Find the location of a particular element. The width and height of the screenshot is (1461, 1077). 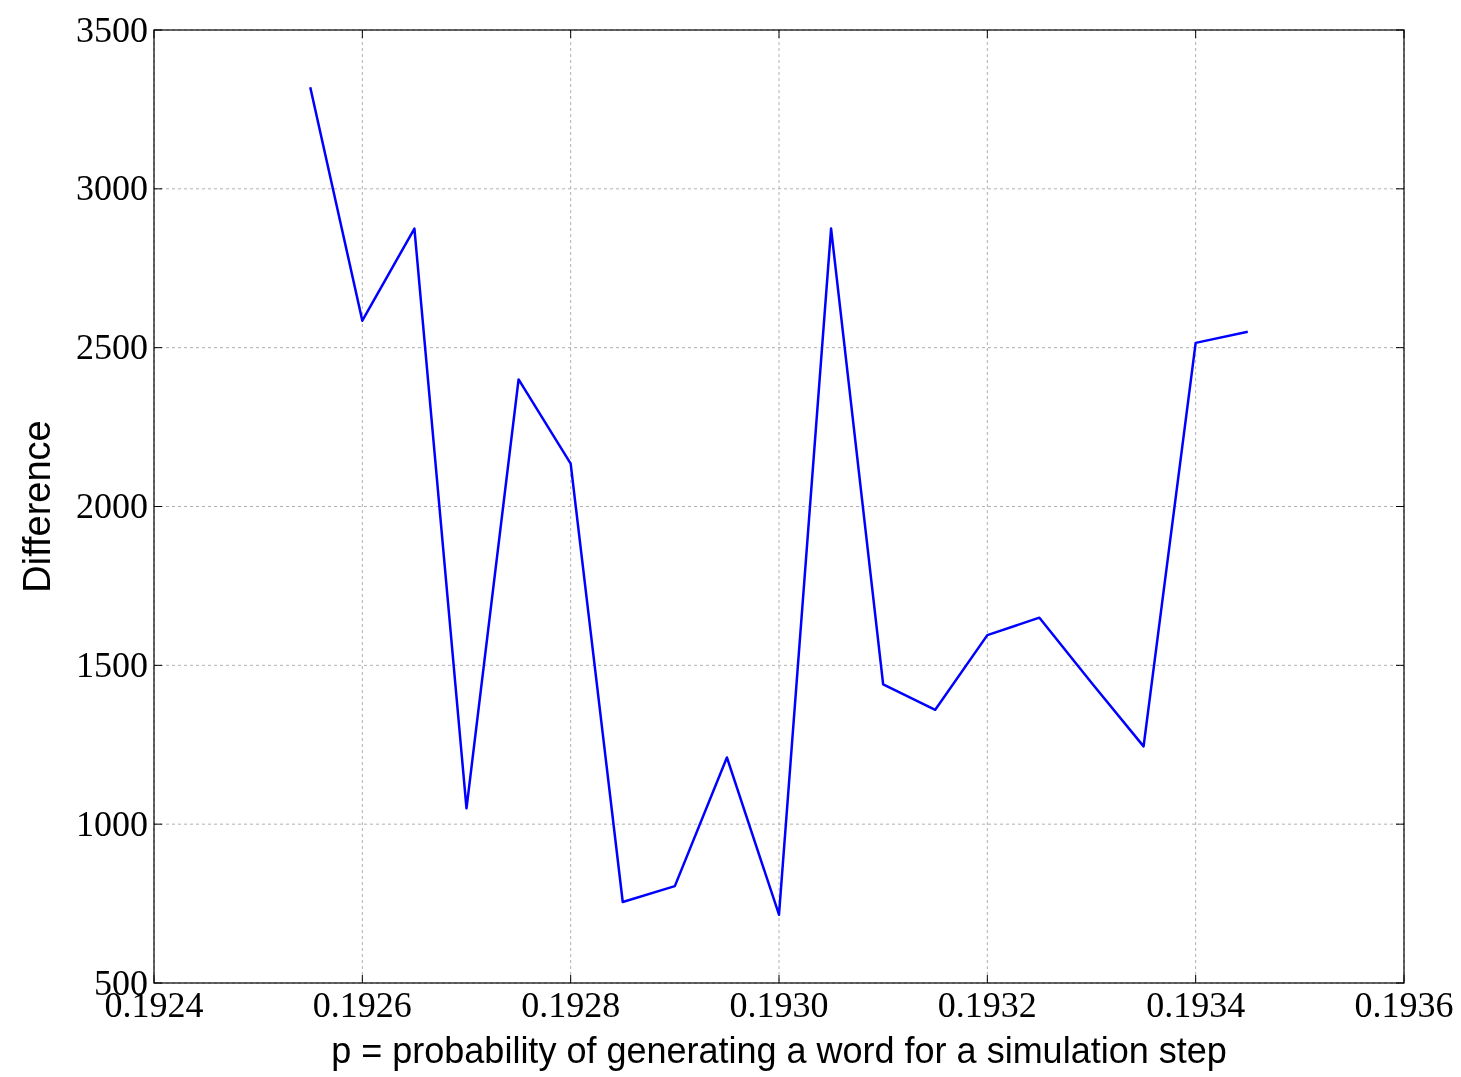

x-tick-label: 0.1936 is located at coordinates (1404, 1005).